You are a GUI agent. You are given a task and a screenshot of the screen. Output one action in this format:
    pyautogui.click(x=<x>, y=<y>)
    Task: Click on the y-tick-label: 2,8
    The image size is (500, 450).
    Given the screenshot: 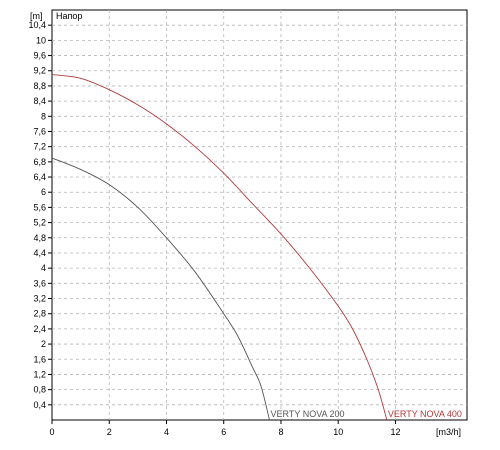 What is the action you would take?
    pyautogui.click(x=39, y=314)
    